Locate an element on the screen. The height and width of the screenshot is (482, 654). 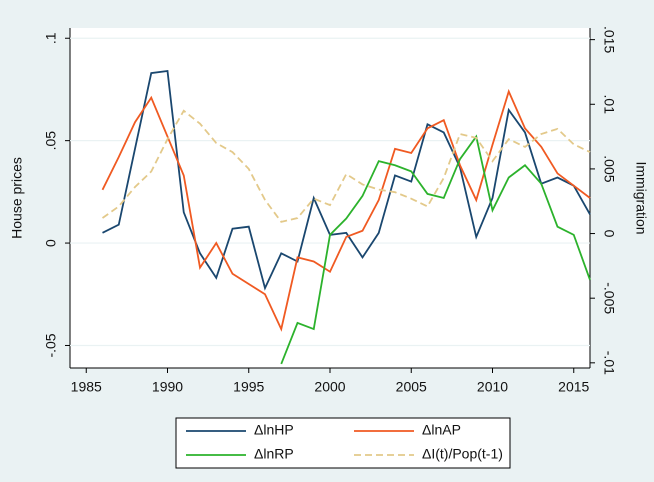
legend-label: ΔlnRP is located at coordinates (274, 454).